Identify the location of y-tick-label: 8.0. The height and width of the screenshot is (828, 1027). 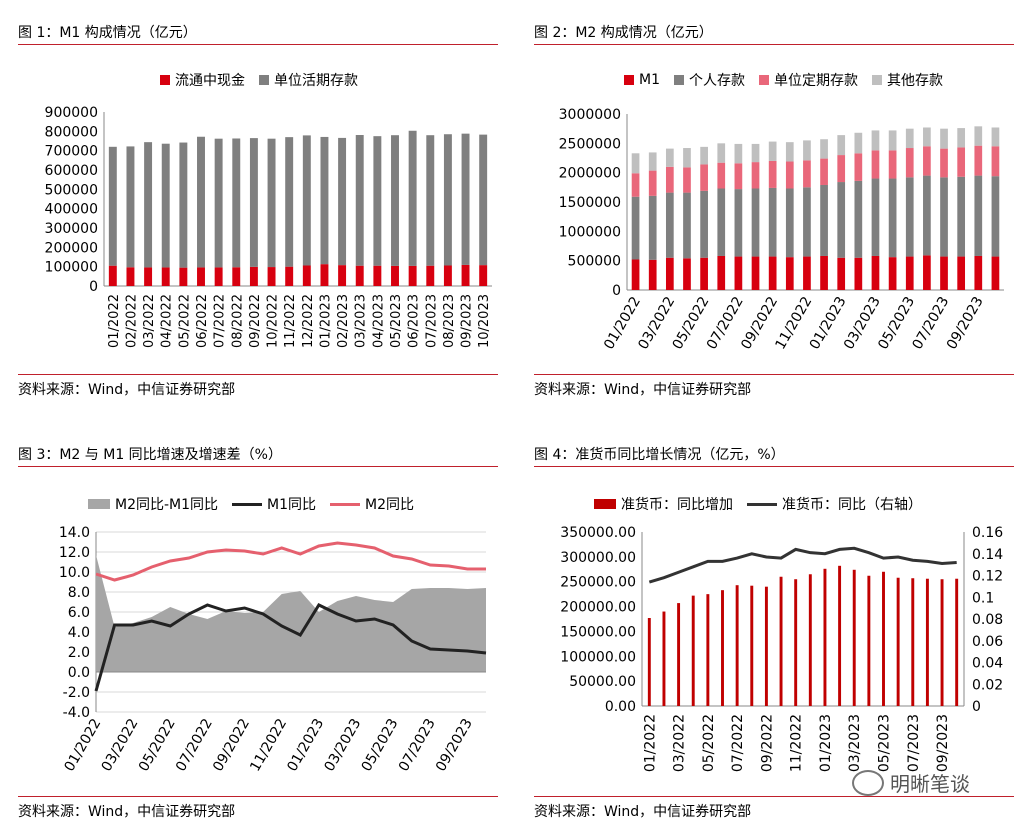
(79, 593).